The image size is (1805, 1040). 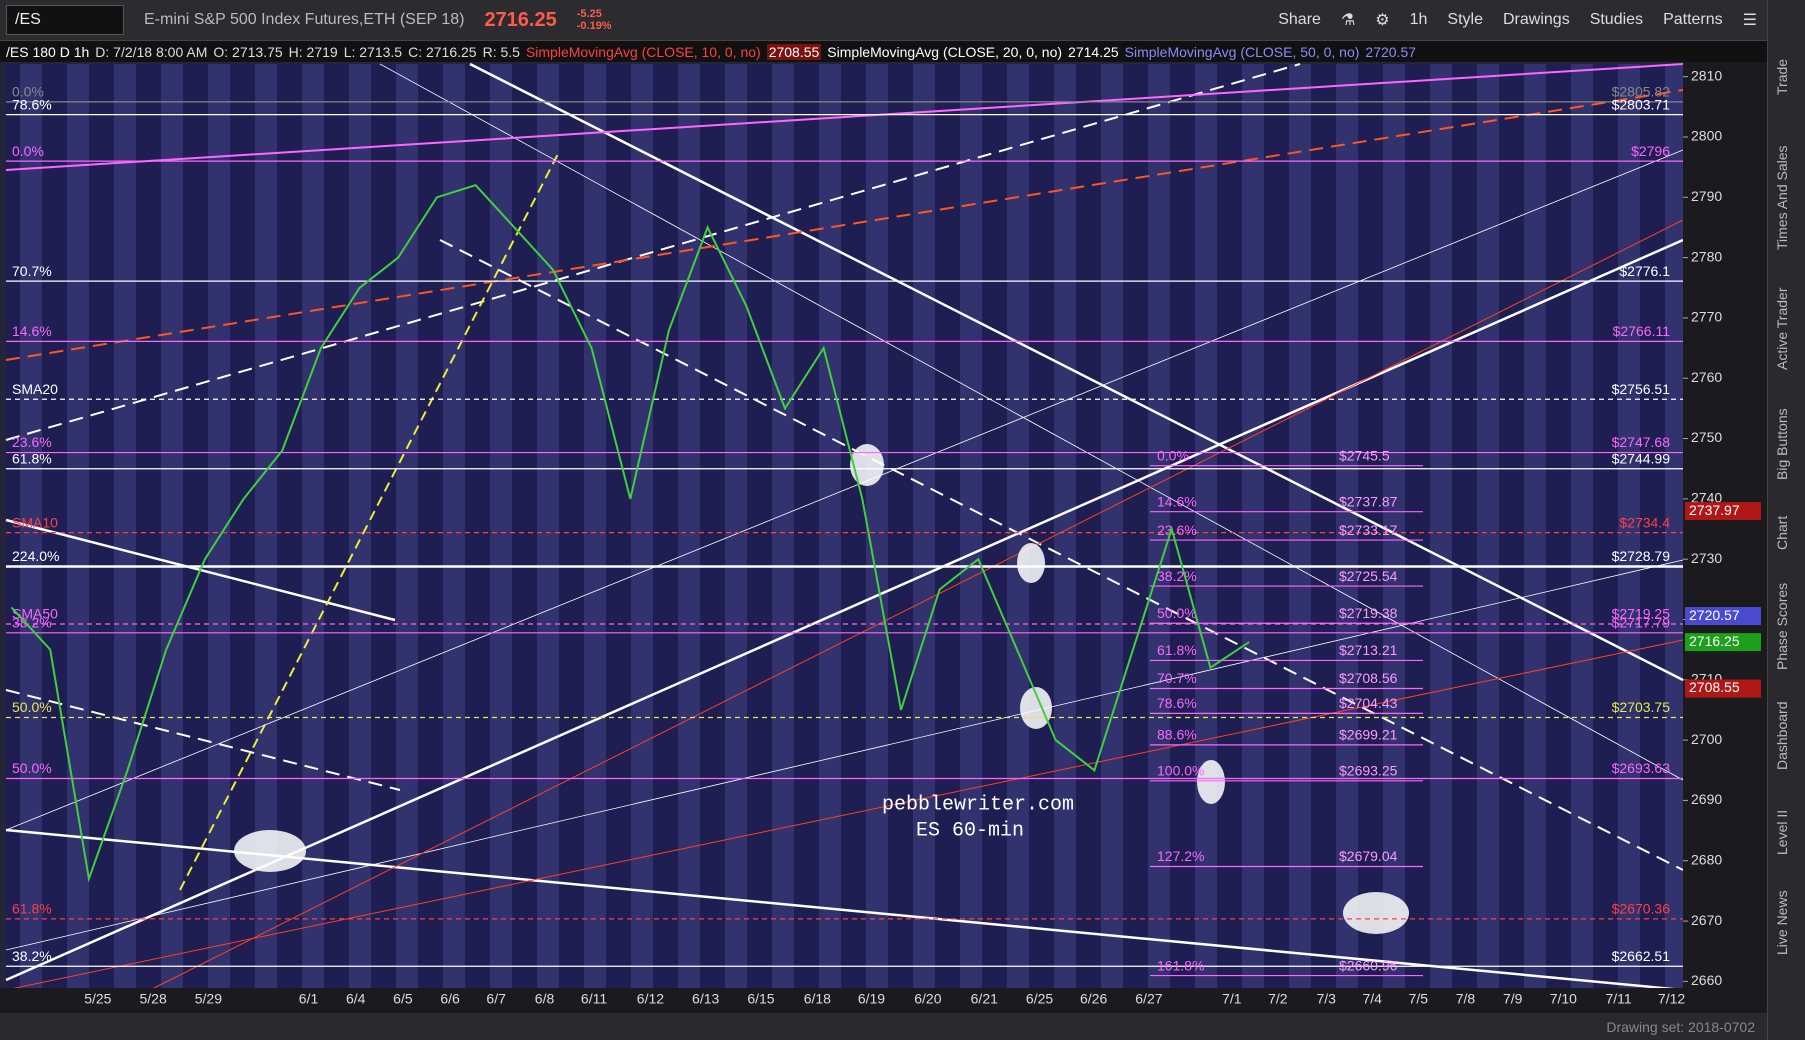 What do you see at coordinates (970, 830) in the screenshot?
I see `watermark: ES 60-min` at bounding box center [970, 830].